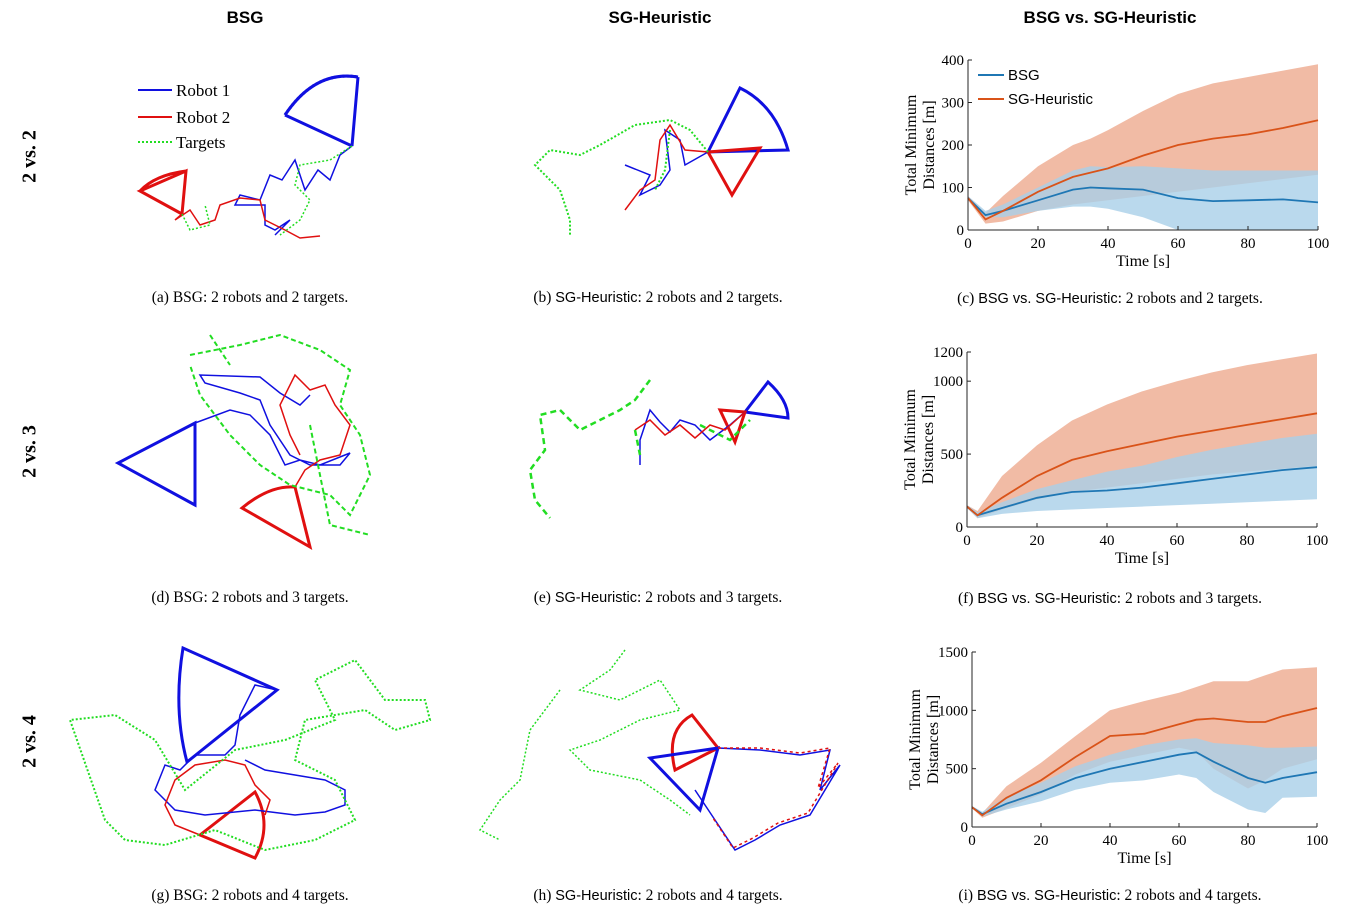 This screenshot has height=911, width=1346. Describe the element at coordinates (1110, 17) in the screenshot. I see `column-header-comparison: BSG vs. SG-Heuristic` at that location.